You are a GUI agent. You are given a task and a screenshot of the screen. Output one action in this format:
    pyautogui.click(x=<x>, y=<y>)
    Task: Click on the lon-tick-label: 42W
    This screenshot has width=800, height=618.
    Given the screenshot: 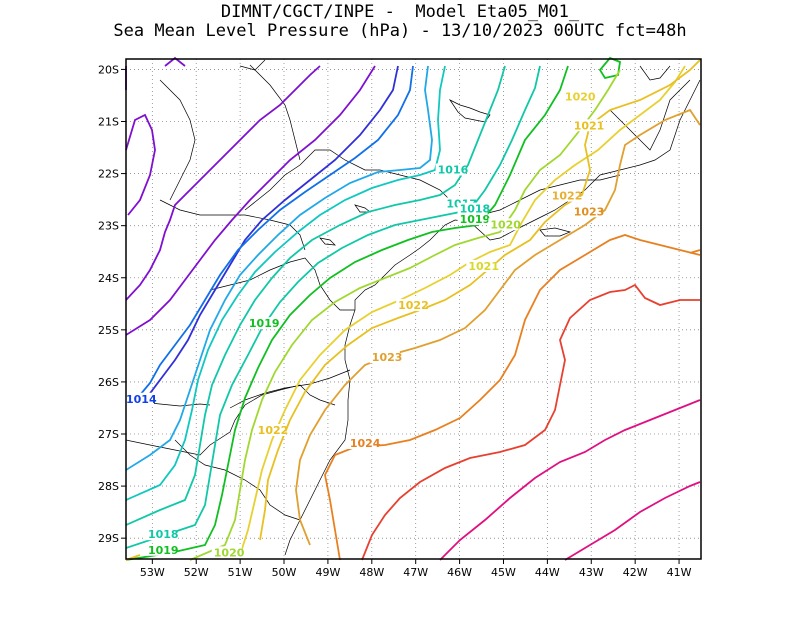 What is the action you would take?
    pyautogui.click(x=635, y=572)
    